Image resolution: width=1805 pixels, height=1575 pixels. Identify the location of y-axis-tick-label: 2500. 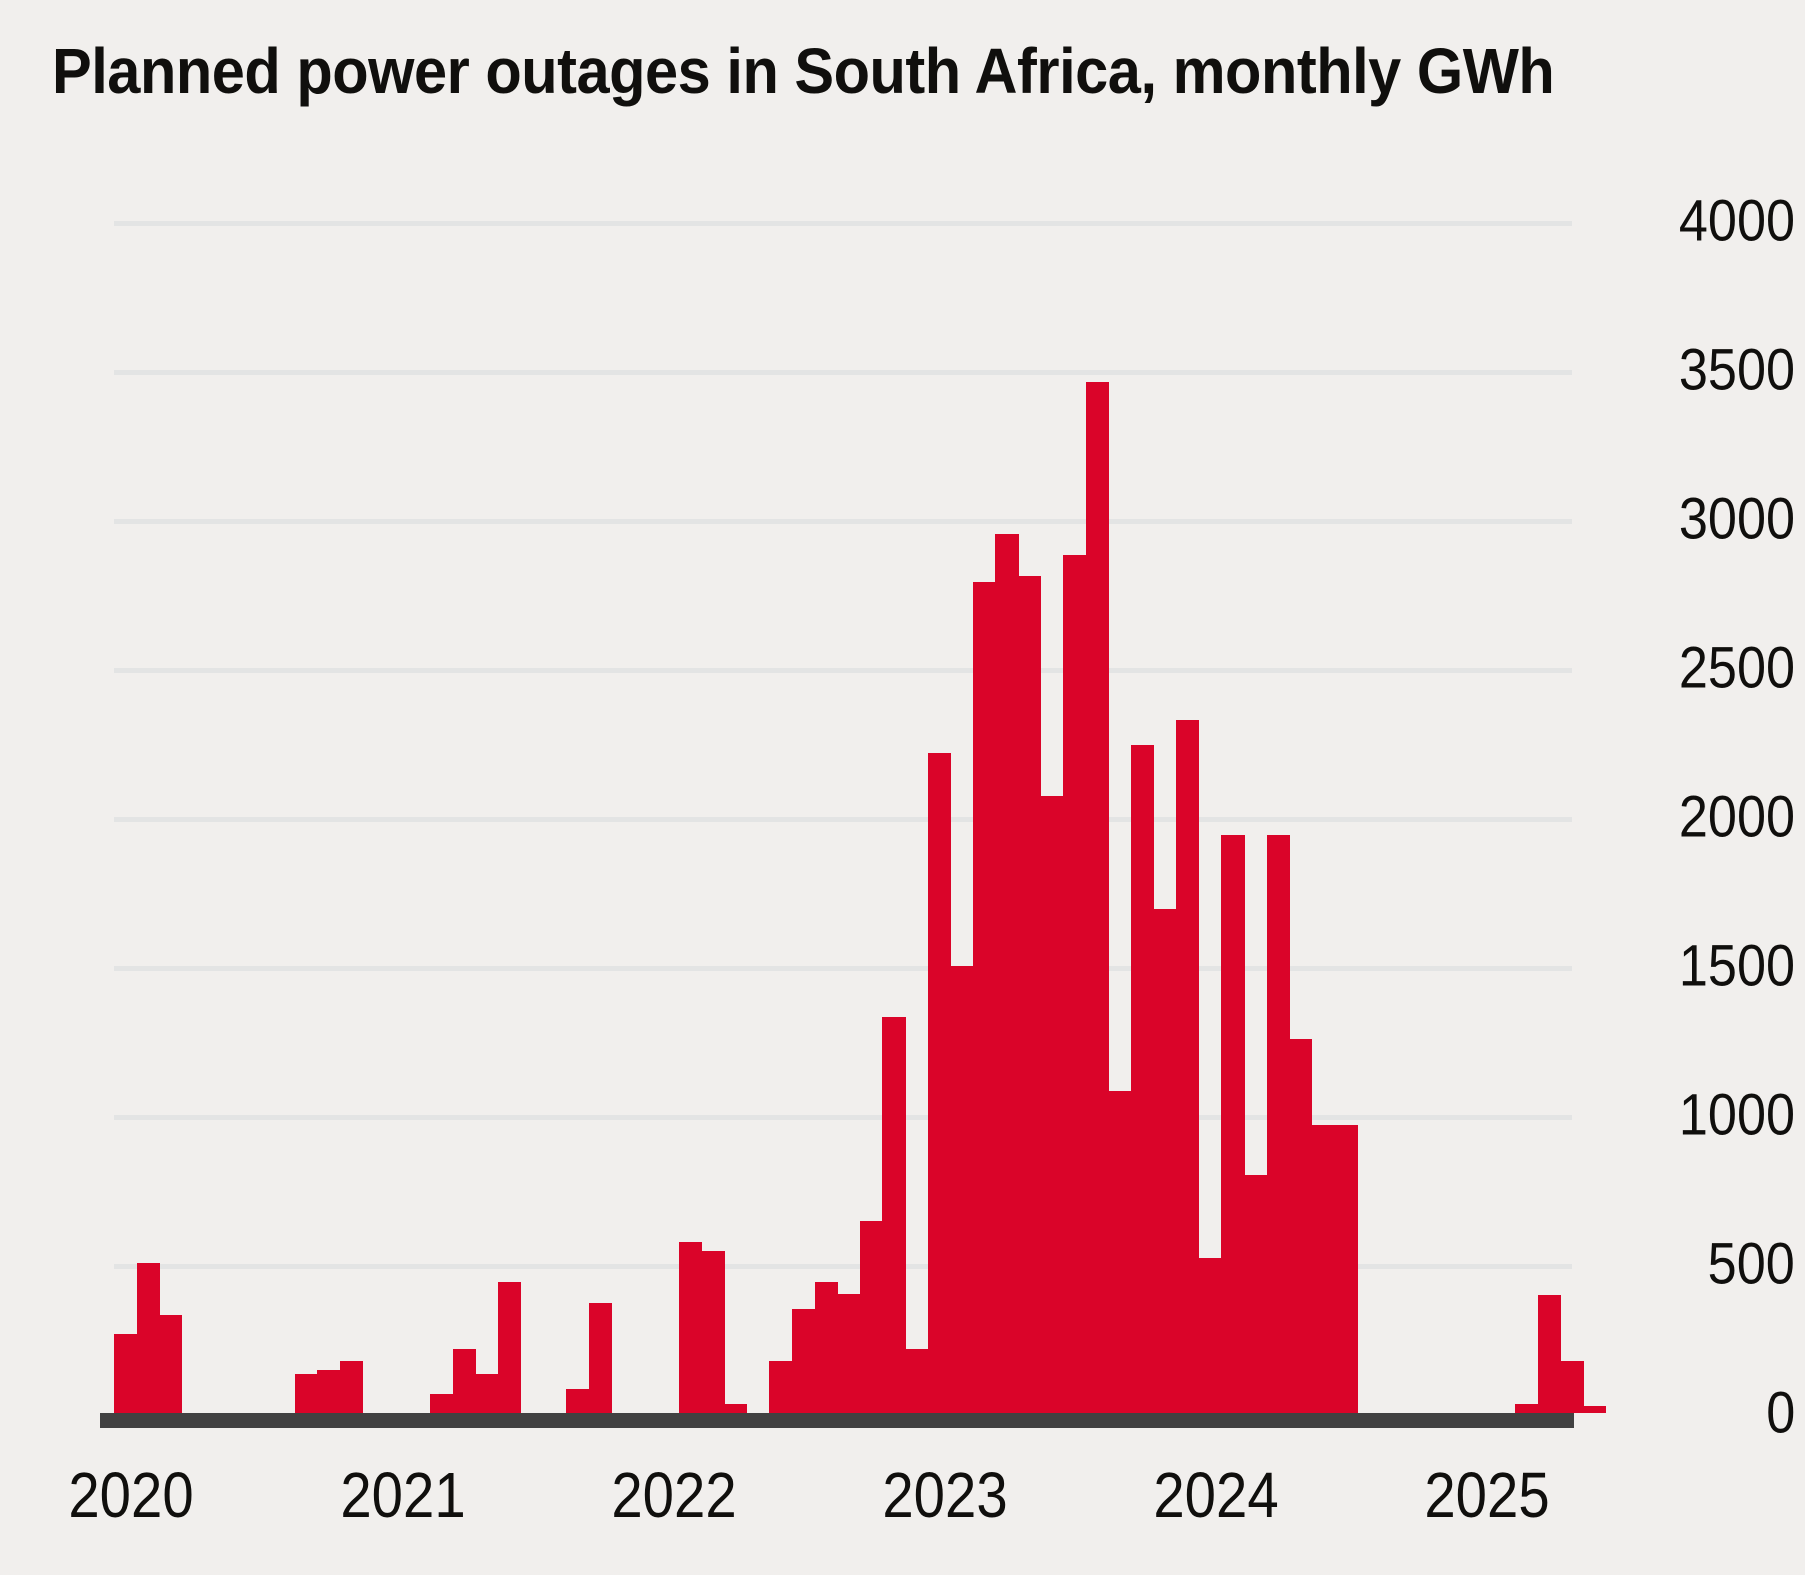
(1736, 668).